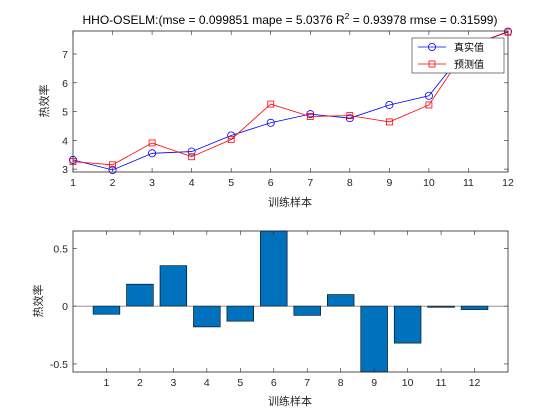 This screenshot has height=420, width=560. I want to click on x-tick-label-5: 5, so click(231, 183).